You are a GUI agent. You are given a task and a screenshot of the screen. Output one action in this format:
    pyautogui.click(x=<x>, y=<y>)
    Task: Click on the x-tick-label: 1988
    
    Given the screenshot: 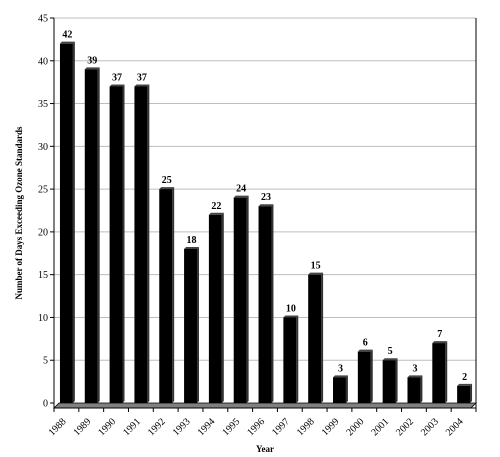 What is the action you would take?
    pyautogui.click(x=58, y=427)
    